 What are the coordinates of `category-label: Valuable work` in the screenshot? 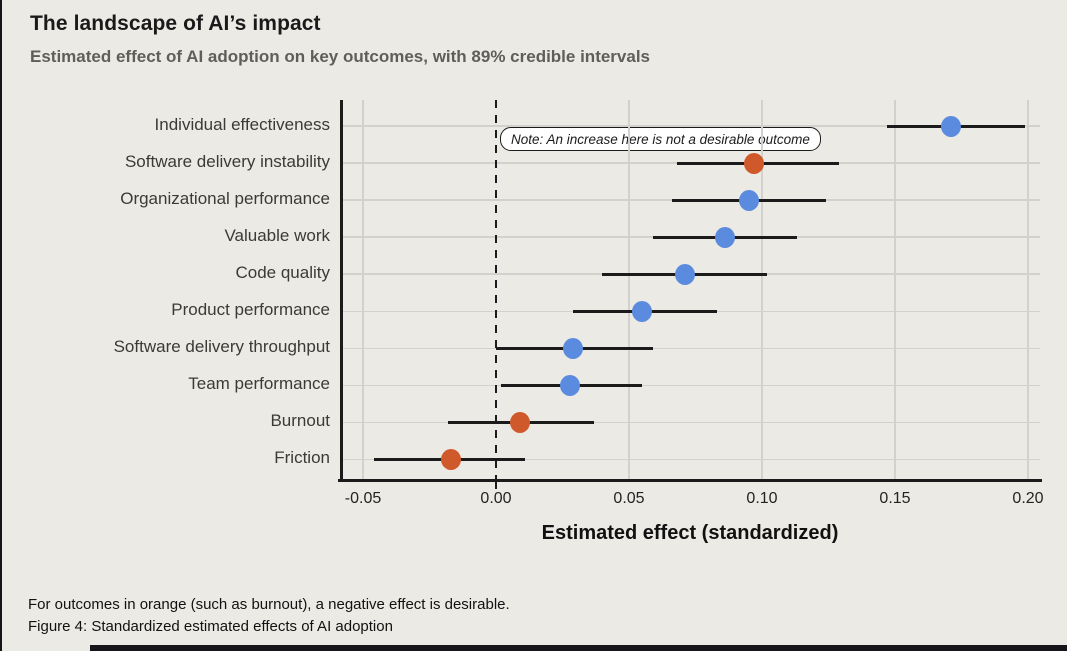 It's located at (277, 236).